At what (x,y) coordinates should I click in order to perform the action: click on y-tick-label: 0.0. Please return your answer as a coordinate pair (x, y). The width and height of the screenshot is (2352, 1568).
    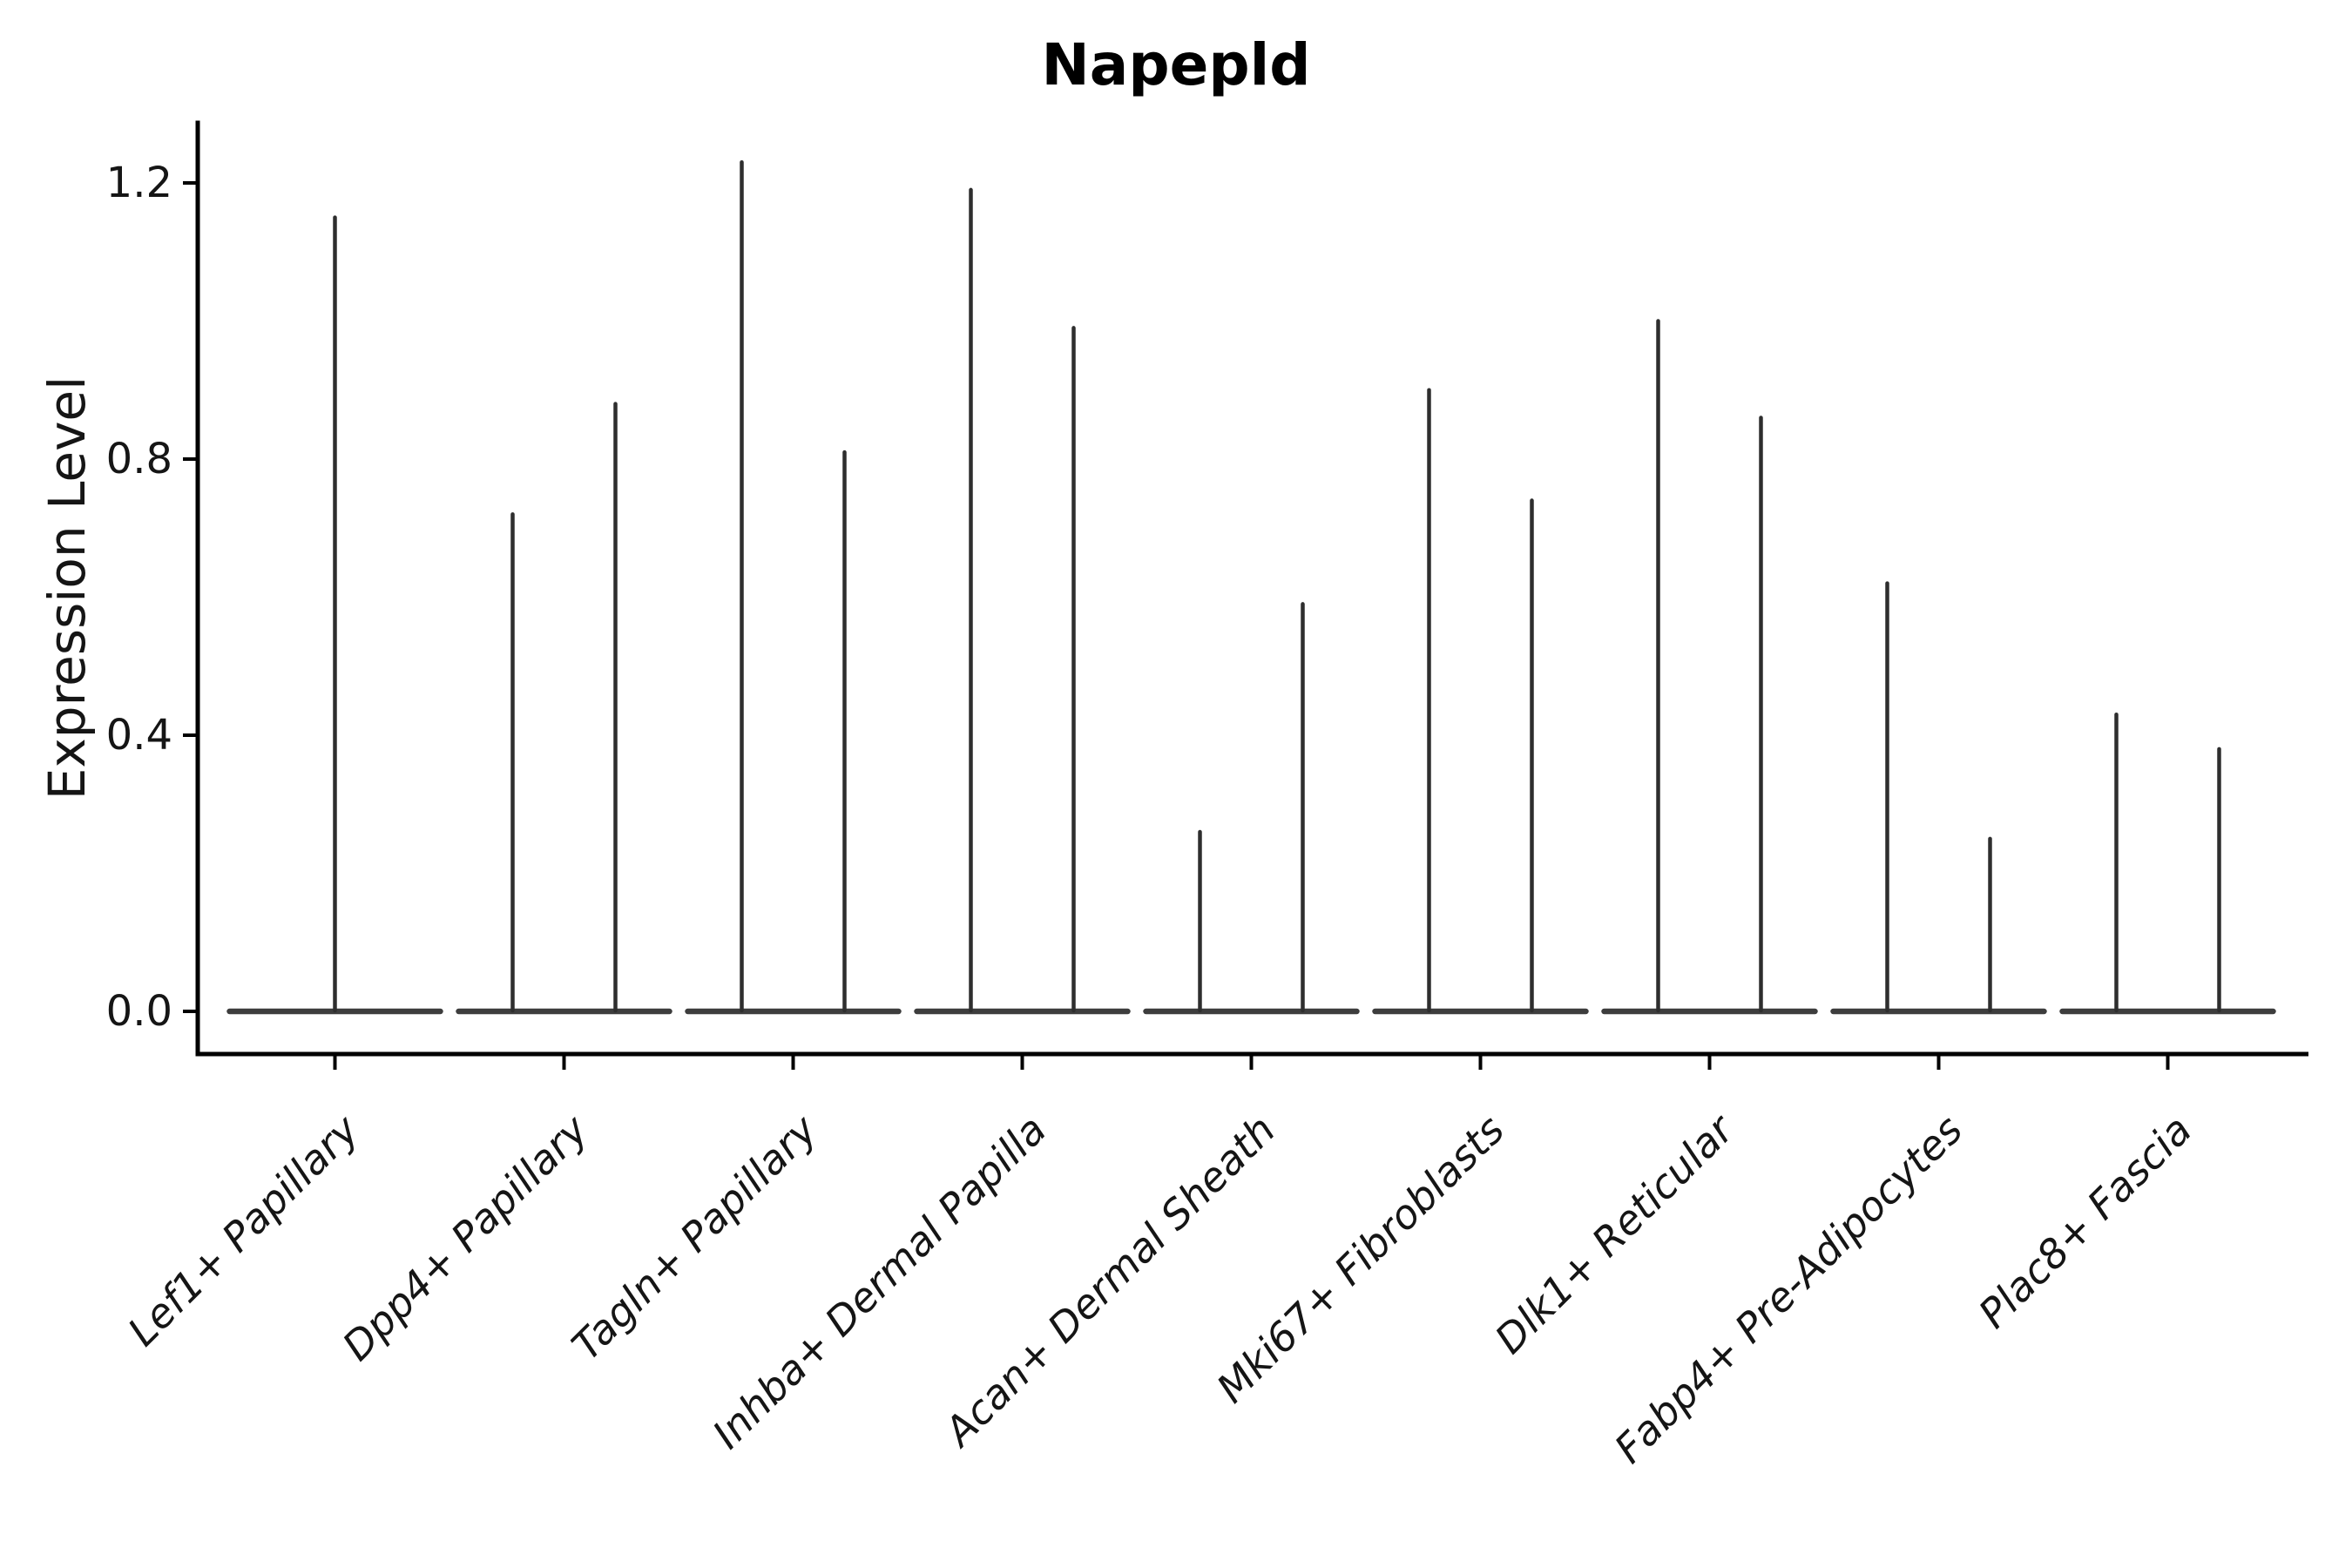
    Looking at the image, I should click on (139, 1012).